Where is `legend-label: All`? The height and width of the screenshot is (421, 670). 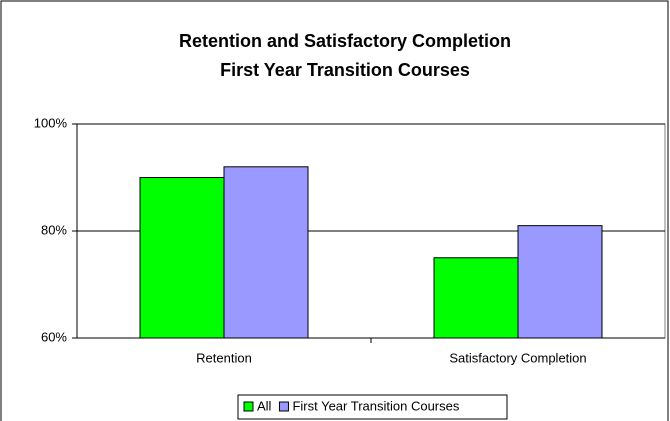 legend-label: All is located at coordinates (264, 405).